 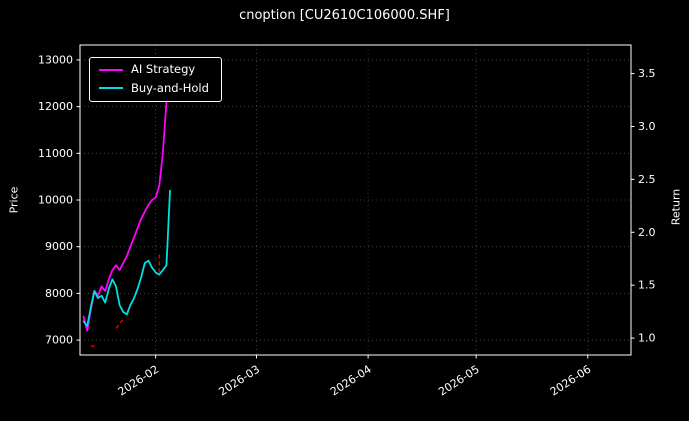 What do you see at coordinates (647, 73) in the screenshot?
I see `y-tick-label-right: 3.5` at bounding box center [647, 73].